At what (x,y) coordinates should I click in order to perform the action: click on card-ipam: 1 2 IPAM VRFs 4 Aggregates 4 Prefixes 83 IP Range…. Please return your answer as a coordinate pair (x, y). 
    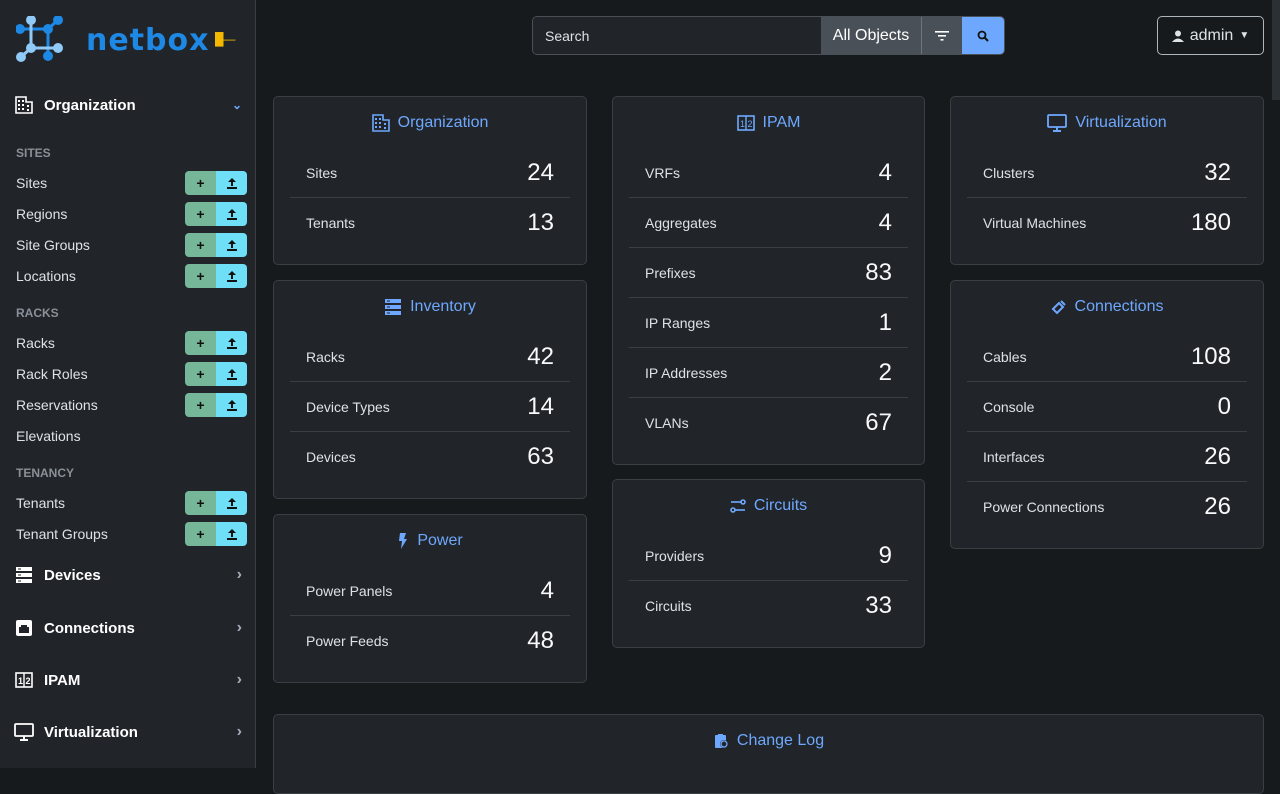
    Looking at the image, I should click on (768, 280).